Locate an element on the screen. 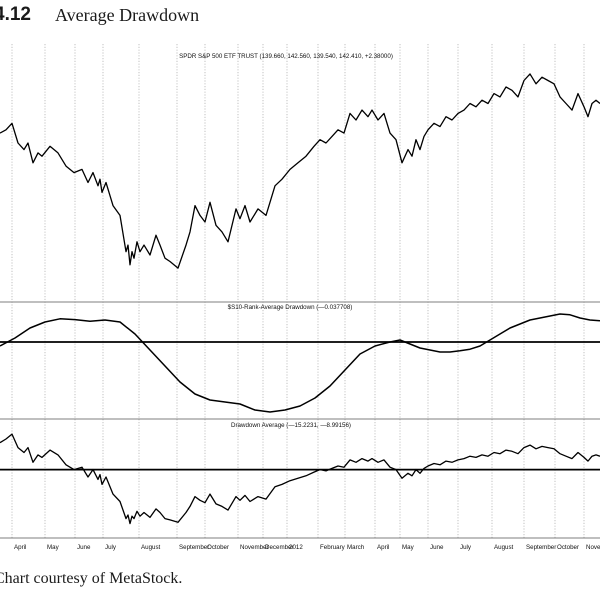  month-label: 2012 is located at coordinates (296, 547).